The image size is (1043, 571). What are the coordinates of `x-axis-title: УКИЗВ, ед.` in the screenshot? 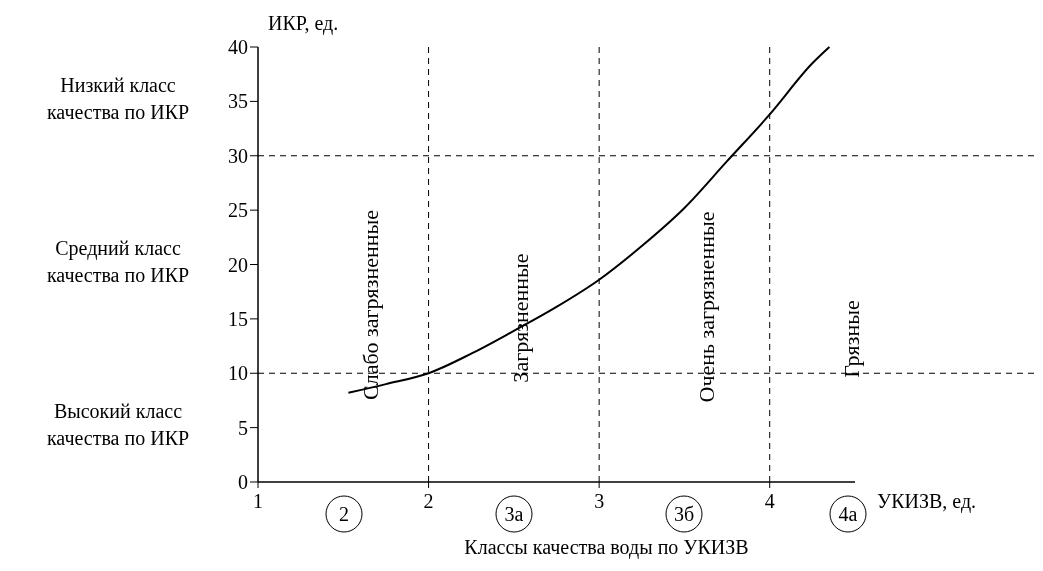 It's located at (927, 501).